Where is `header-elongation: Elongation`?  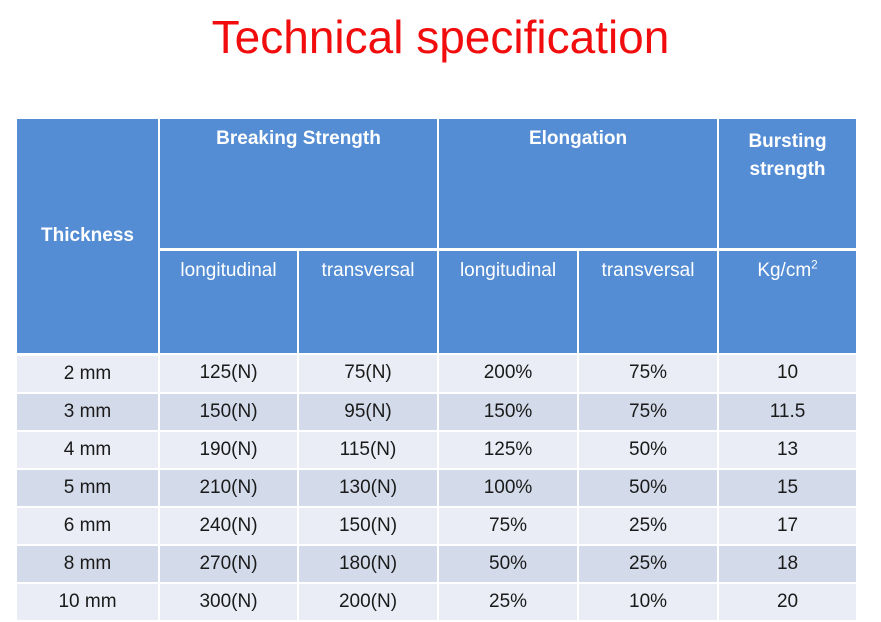
header-elongation: Elongation is located at coordinates (578, 184).